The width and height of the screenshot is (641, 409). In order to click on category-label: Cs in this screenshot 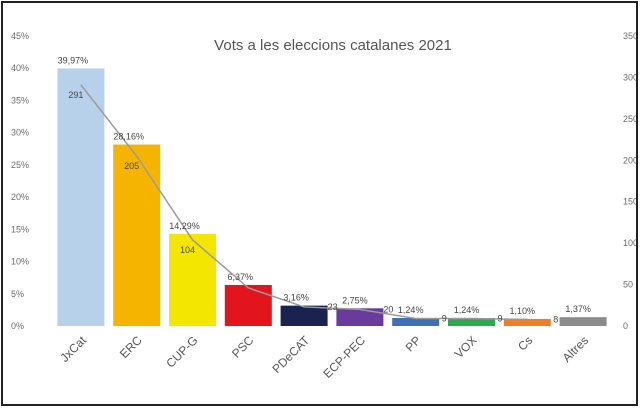, I will do `click(525, 343)`.